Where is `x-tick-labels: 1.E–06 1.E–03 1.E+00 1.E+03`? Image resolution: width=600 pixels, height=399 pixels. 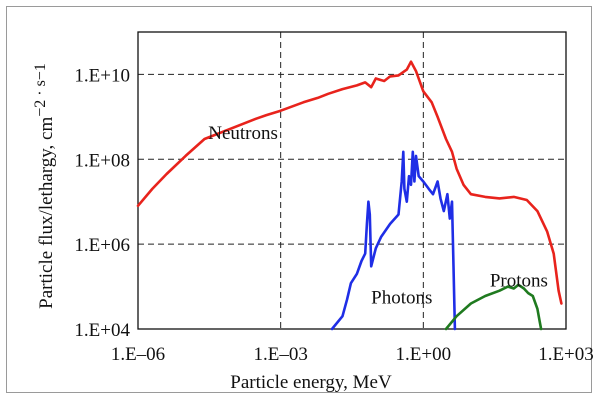 x-tick-labels: 1.E–06 1.E–03 1.E+00 1.E+03 is located at coordinates (352, 354).